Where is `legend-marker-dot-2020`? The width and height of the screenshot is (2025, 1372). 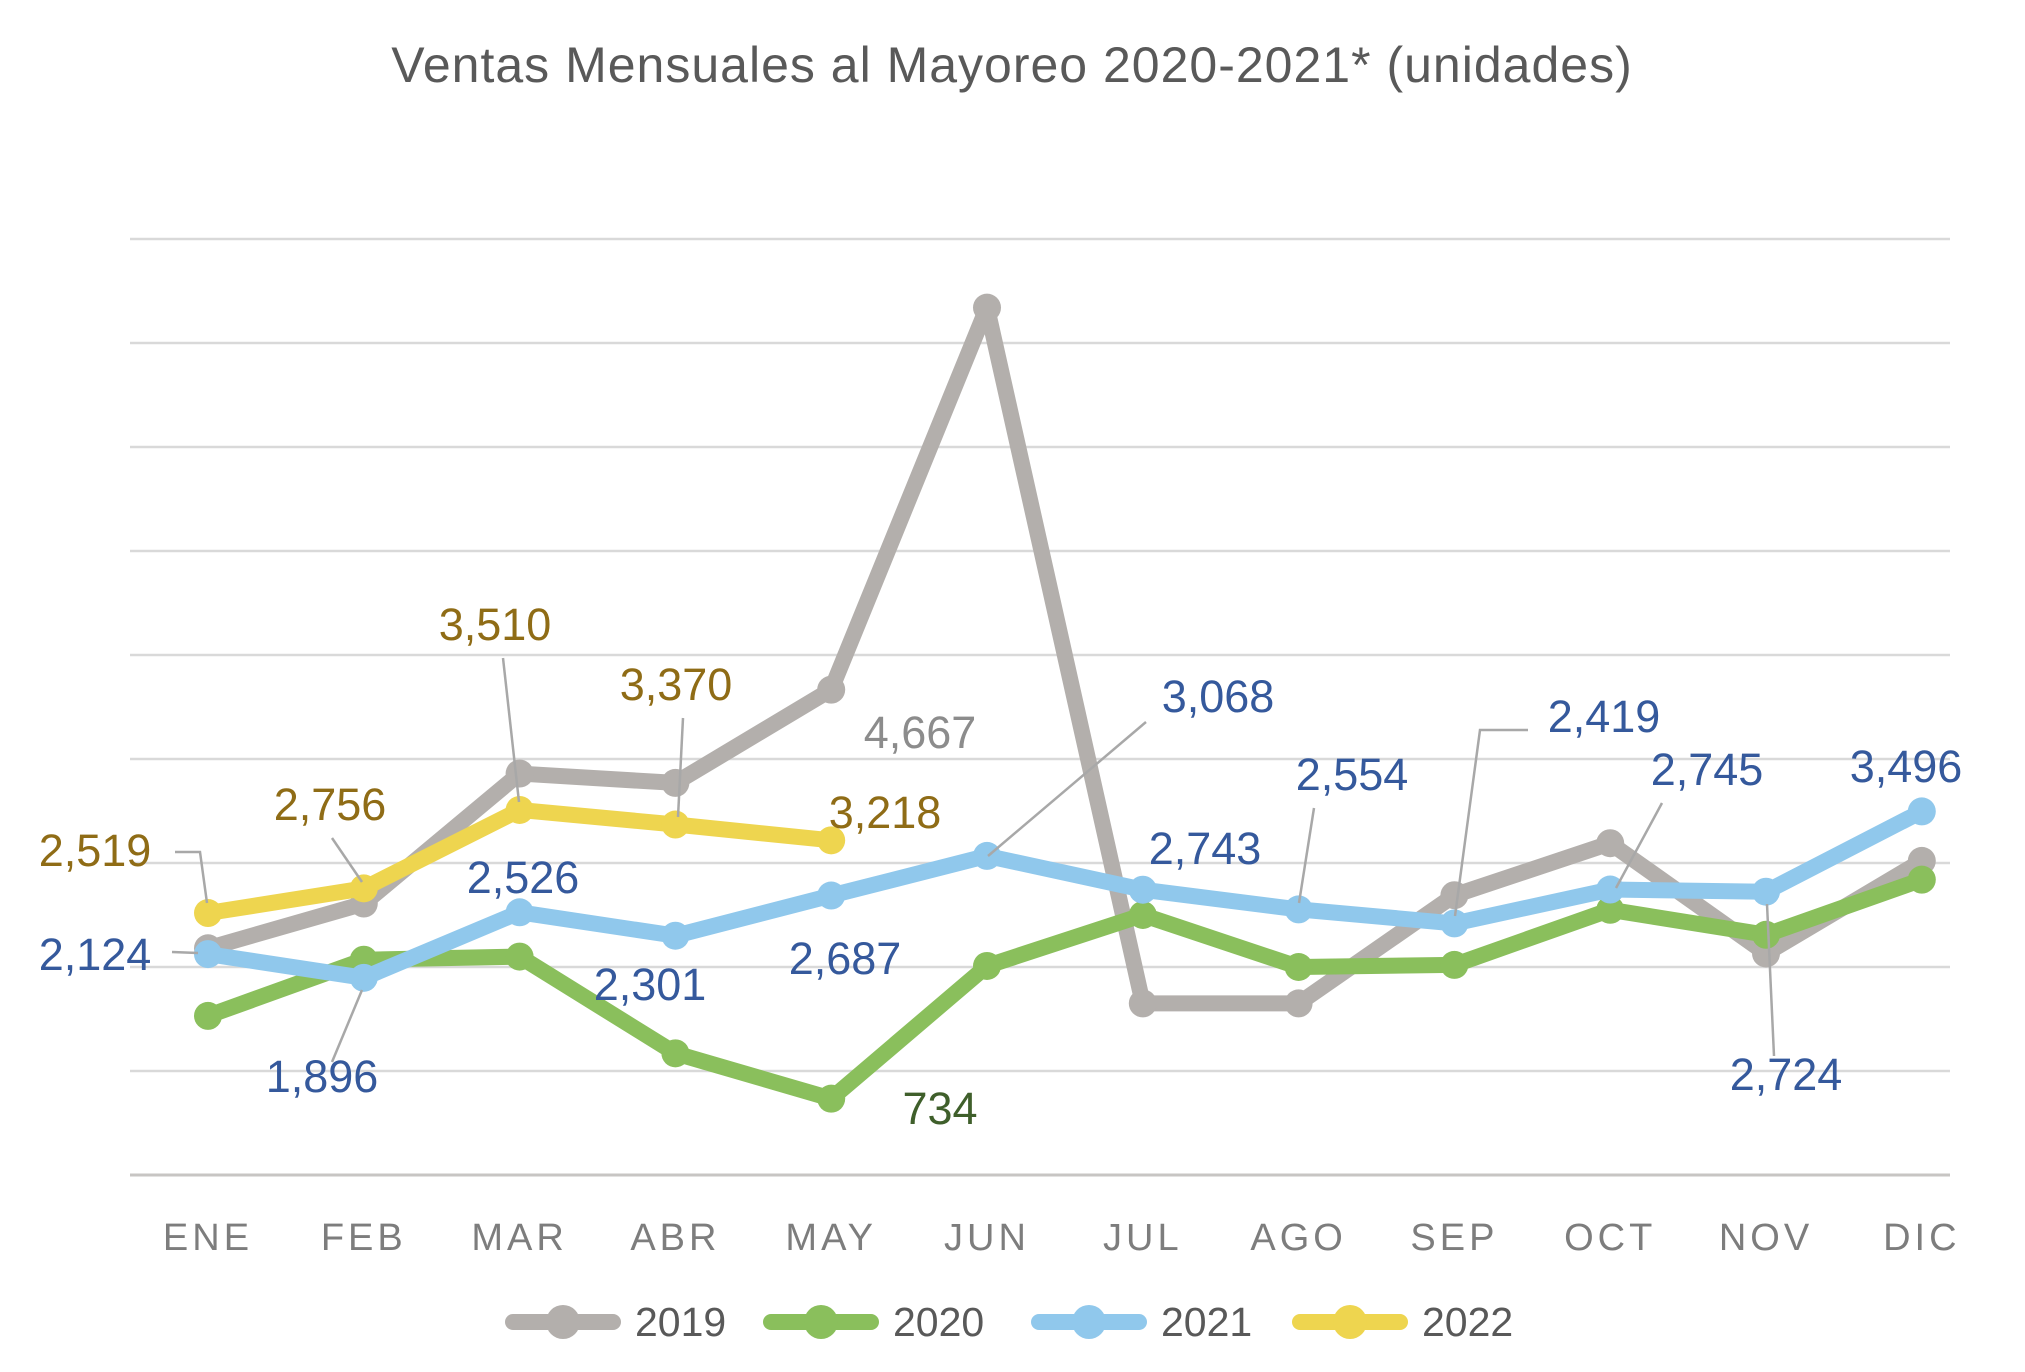
legend-marker-dot-2020 is located at coordinates (821, 1322).